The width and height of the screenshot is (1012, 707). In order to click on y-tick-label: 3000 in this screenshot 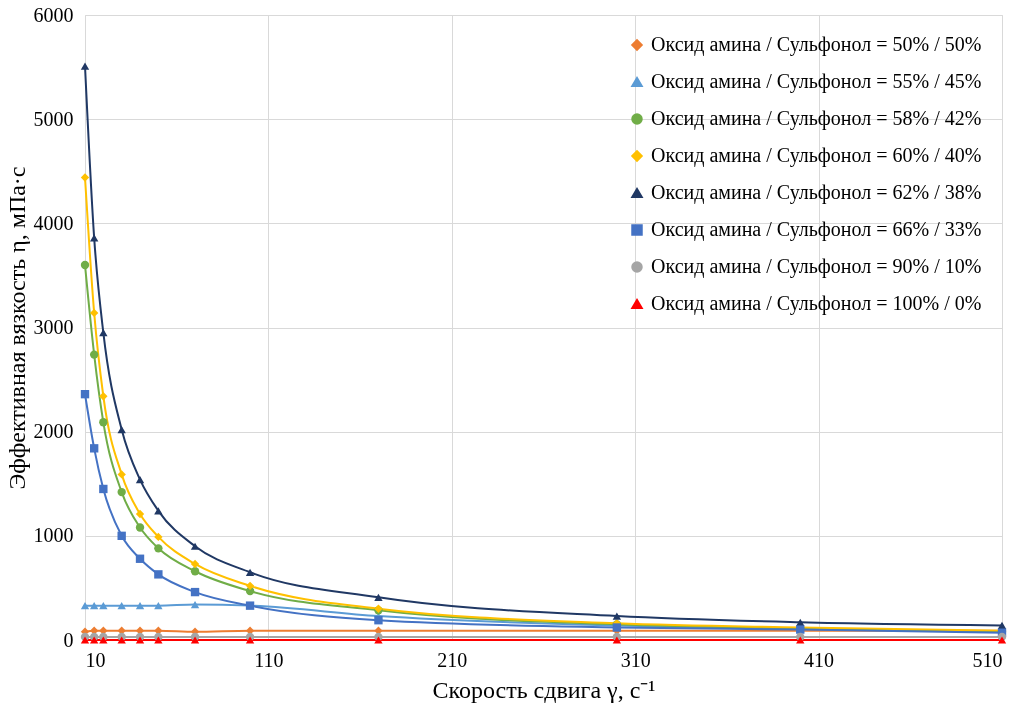, I will do `click(53, 327)`.